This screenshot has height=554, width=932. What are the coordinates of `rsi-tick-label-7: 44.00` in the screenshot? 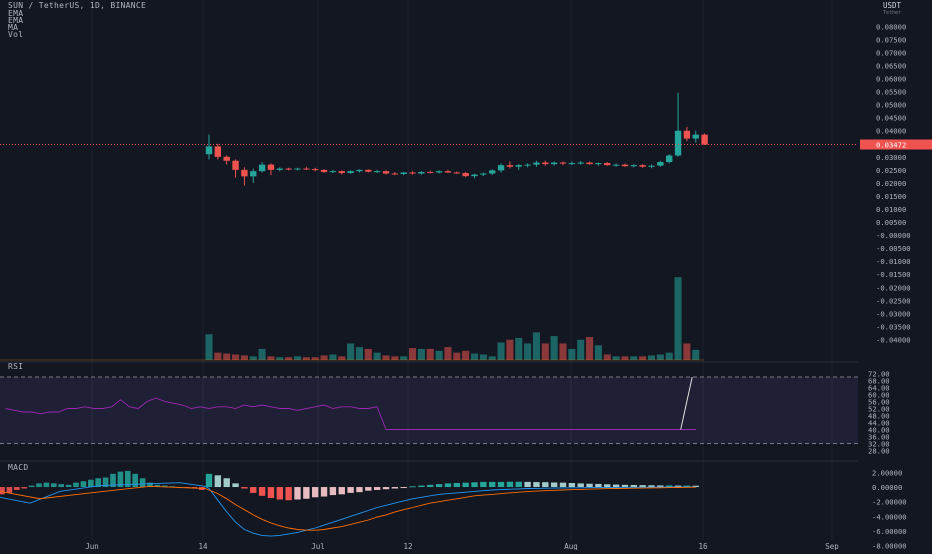 It's located at (879, 423).